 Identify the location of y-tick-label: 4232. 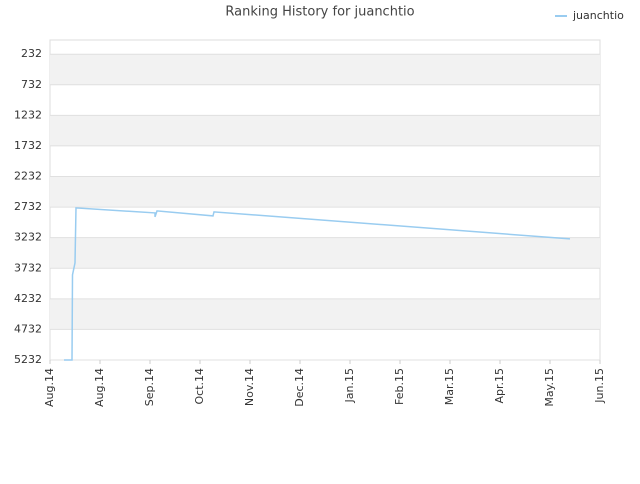
(28, 298).